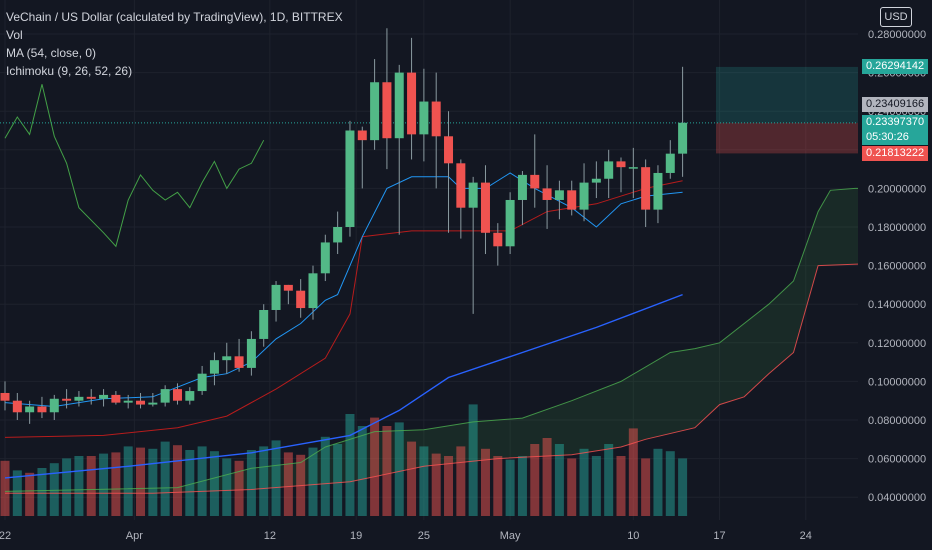  What do you see at coordinates (466, 535) in the screenshot?
I see `time-axis: 22 Apr 12 19 25 May 10 17 24` at bounding box center [466, 535].